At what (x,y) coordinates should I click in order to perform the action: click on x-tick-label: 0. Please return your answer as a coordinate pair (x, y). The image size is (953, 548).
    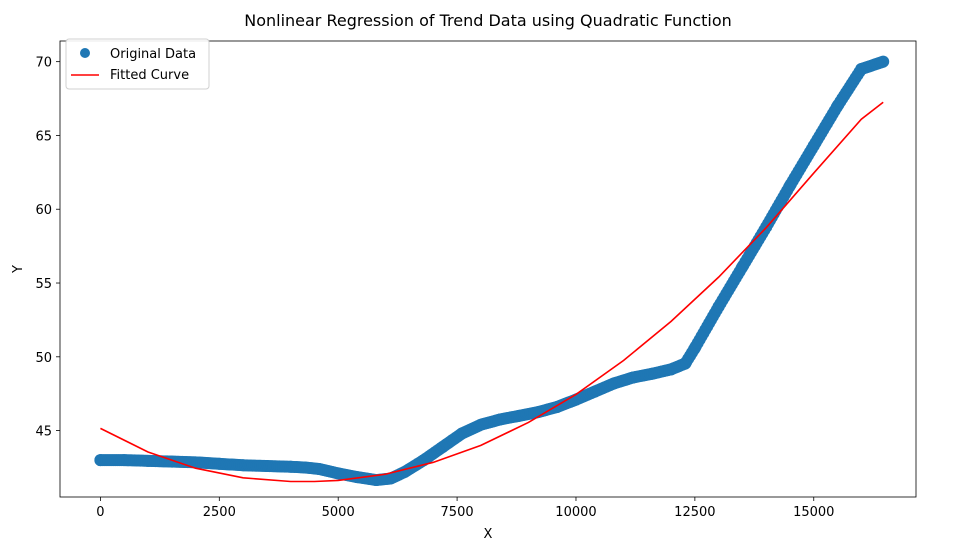
    Looking at the image, I should click on (100, 512).